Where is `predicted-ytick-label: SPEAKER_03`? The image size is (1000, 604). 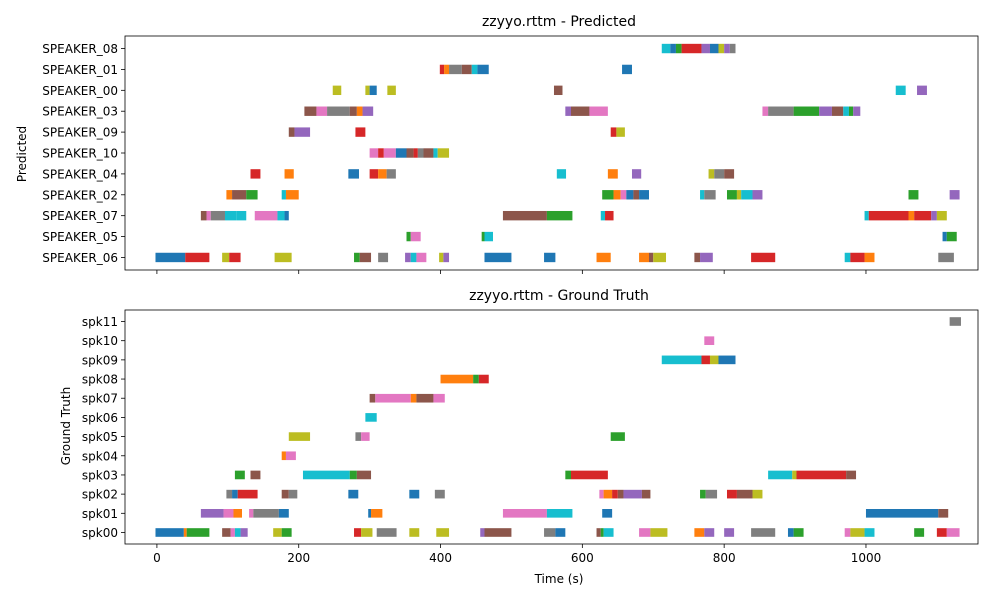
predicted-ytick-label: SPEAKER_03 is located at coordinates (80, 112).